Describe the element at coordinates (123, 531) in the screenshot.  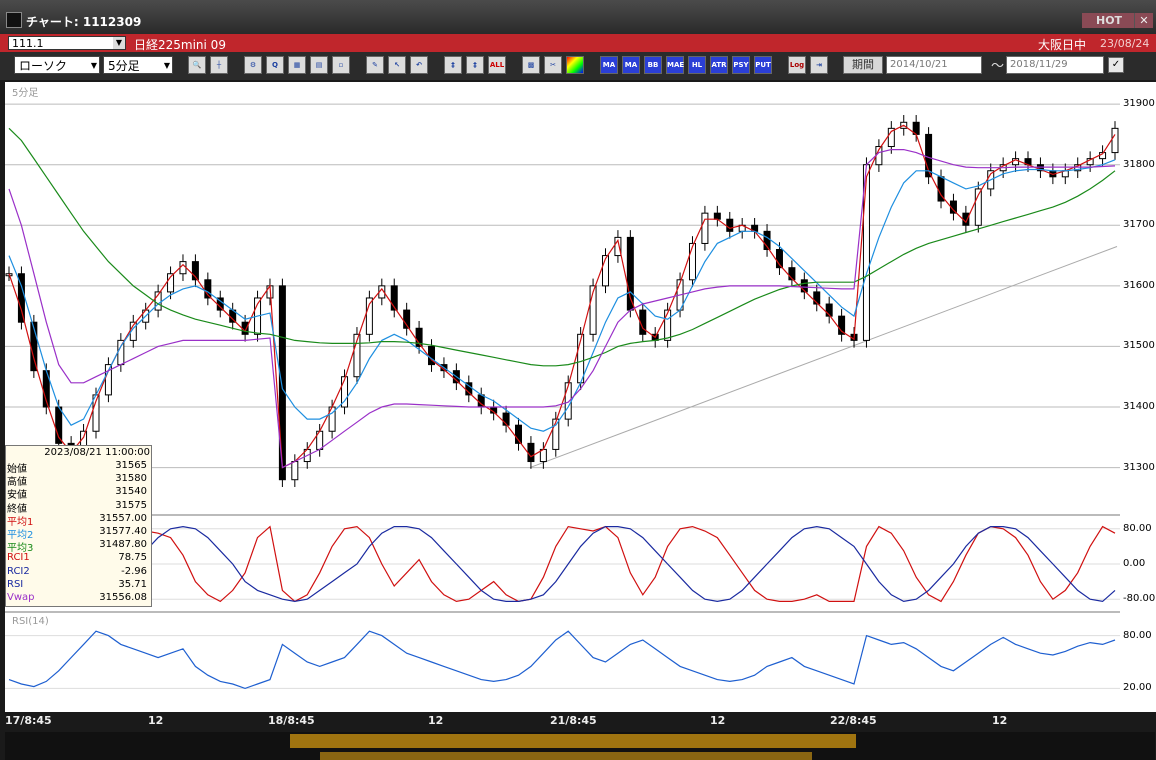
I see `info-value: 31577.40` at that location.